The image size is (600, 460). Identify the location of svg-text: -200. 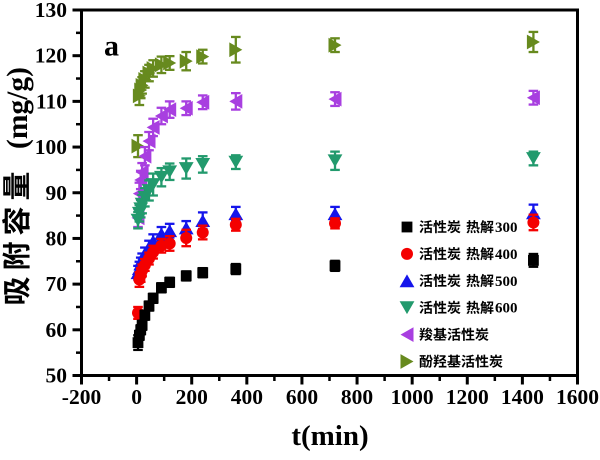
(81, 397).